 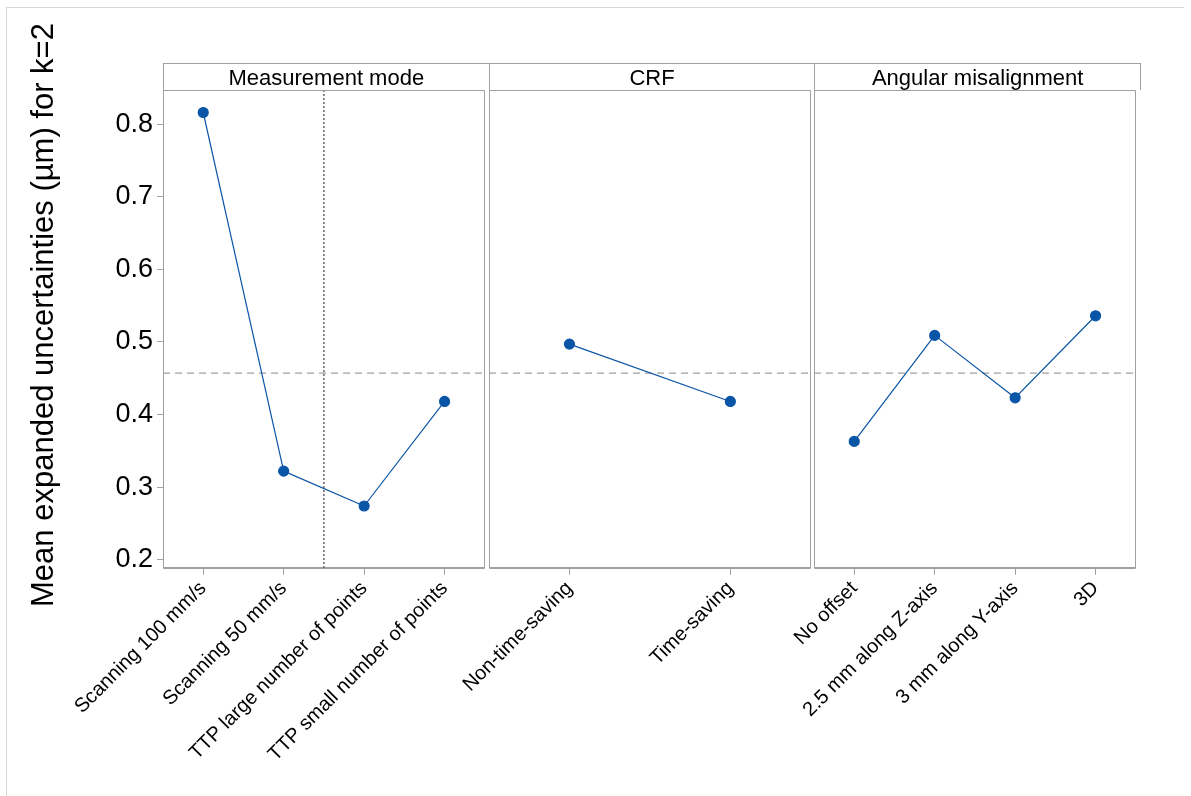 I want to click on x-tick-label: 3D, so click(x=1085, y=593).